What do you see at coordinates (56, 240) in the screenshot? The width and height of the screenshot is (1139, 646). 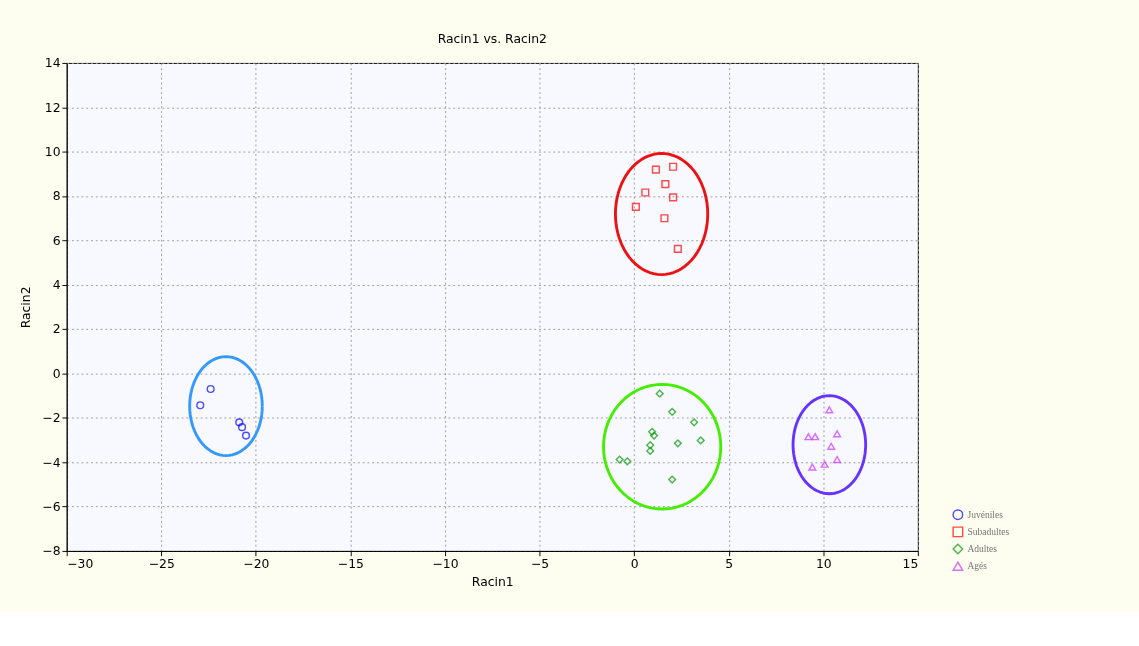 I see `y-tick-label: 6` at bounding box center [56, 240].